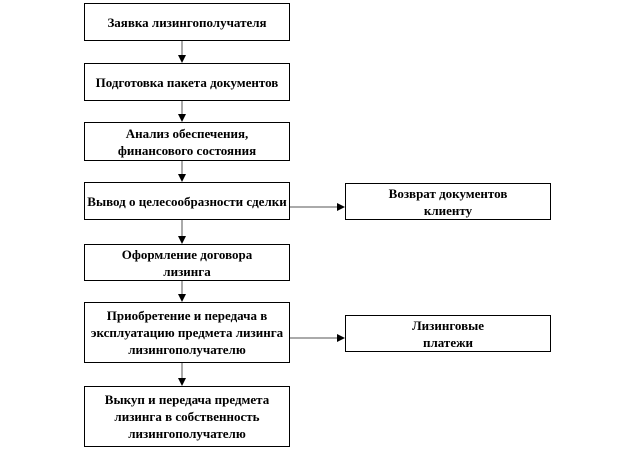 Image resolution: width=636 pixels, height=450 pixels. I want to click on side-label: Лизинговые платежи, so click(448, 333).